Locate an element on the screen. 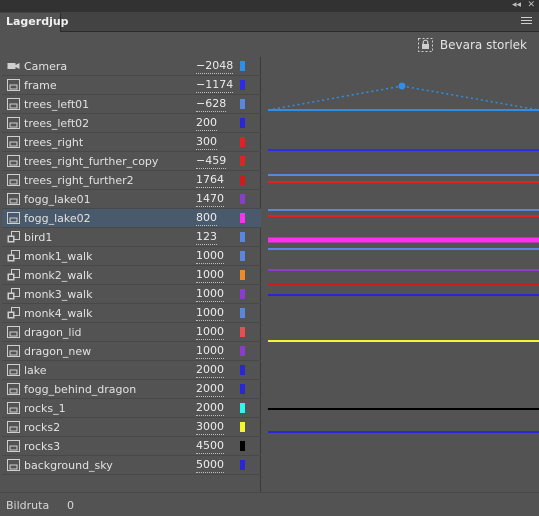 Image resolution: width=539 pixels, height=516 pixels. layer-row: frame −1174 is located at coordinates (131, 85).